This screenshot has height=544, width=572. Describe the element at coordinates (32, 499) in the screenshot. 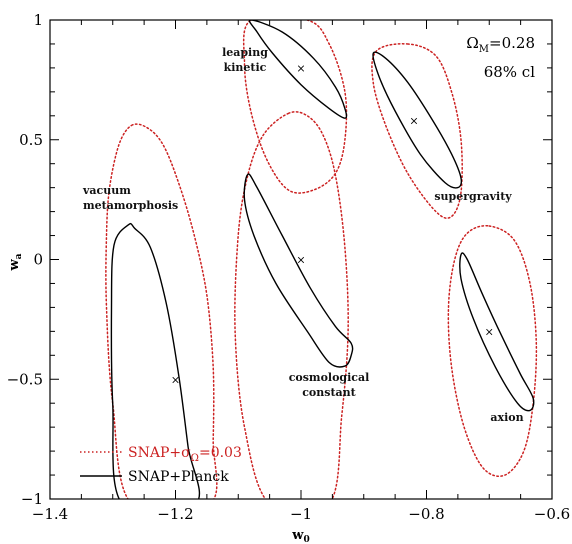

I see `y-tick-label: −1` at that location.